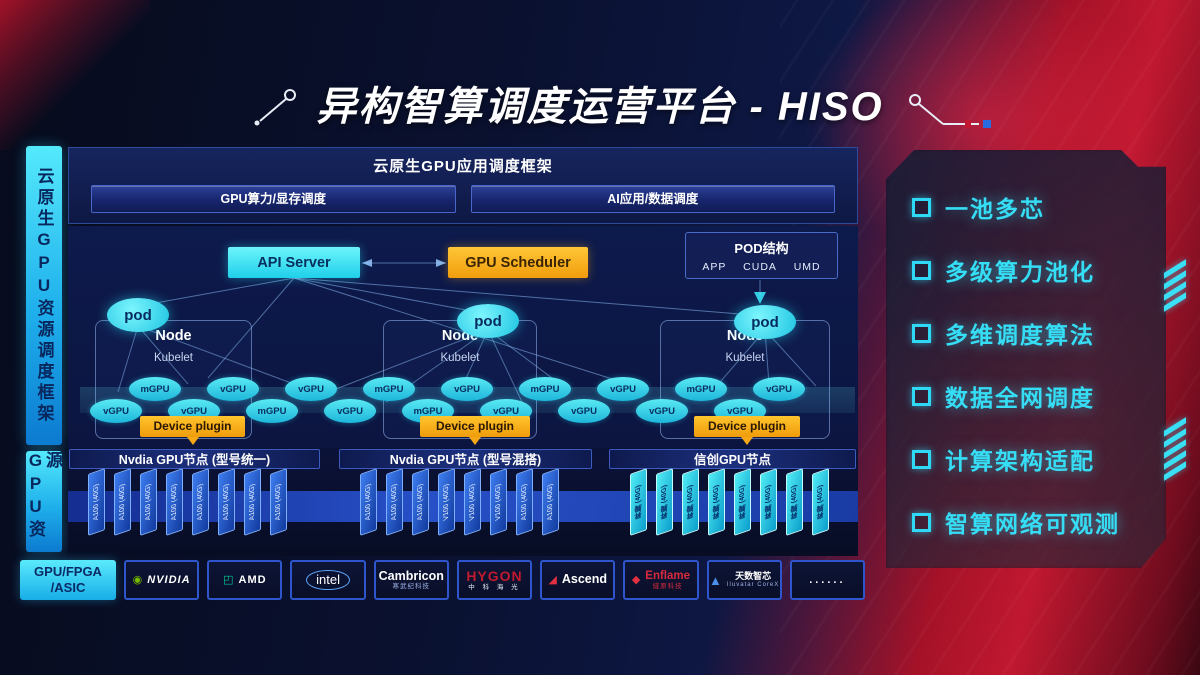 This screenshot has width=1200, height=675. I want to click on feature-item: 一池多芯, so click(1039, 207).